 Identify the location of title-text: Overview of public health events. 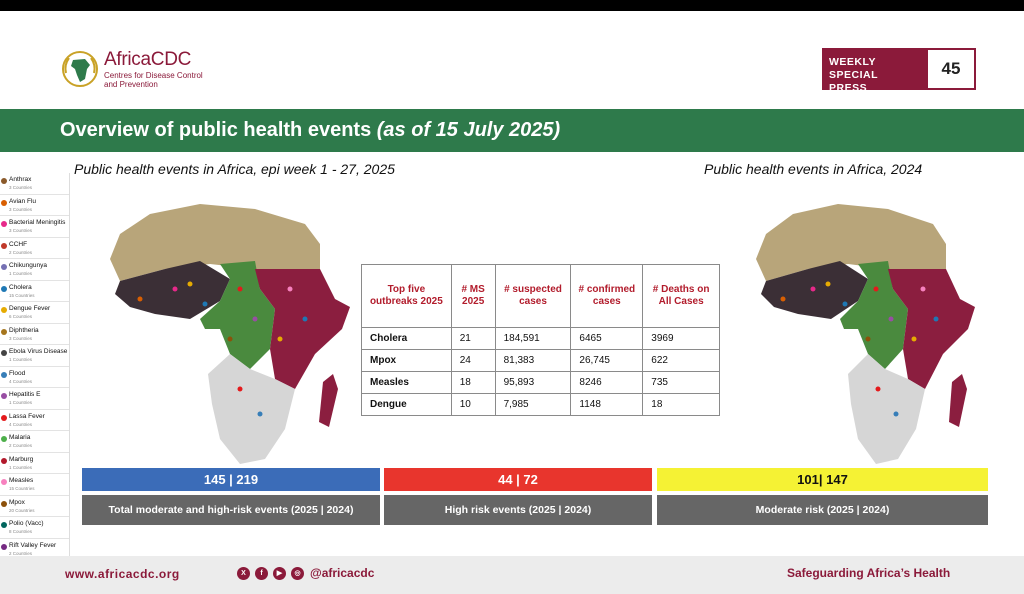
(218, 130).